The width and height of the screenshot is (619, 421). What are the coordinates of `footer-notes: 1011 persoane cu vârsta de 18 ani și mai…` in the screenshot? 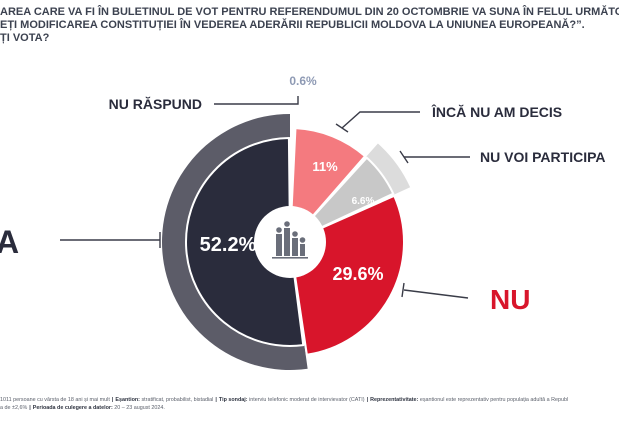 It's located at (309, 404).